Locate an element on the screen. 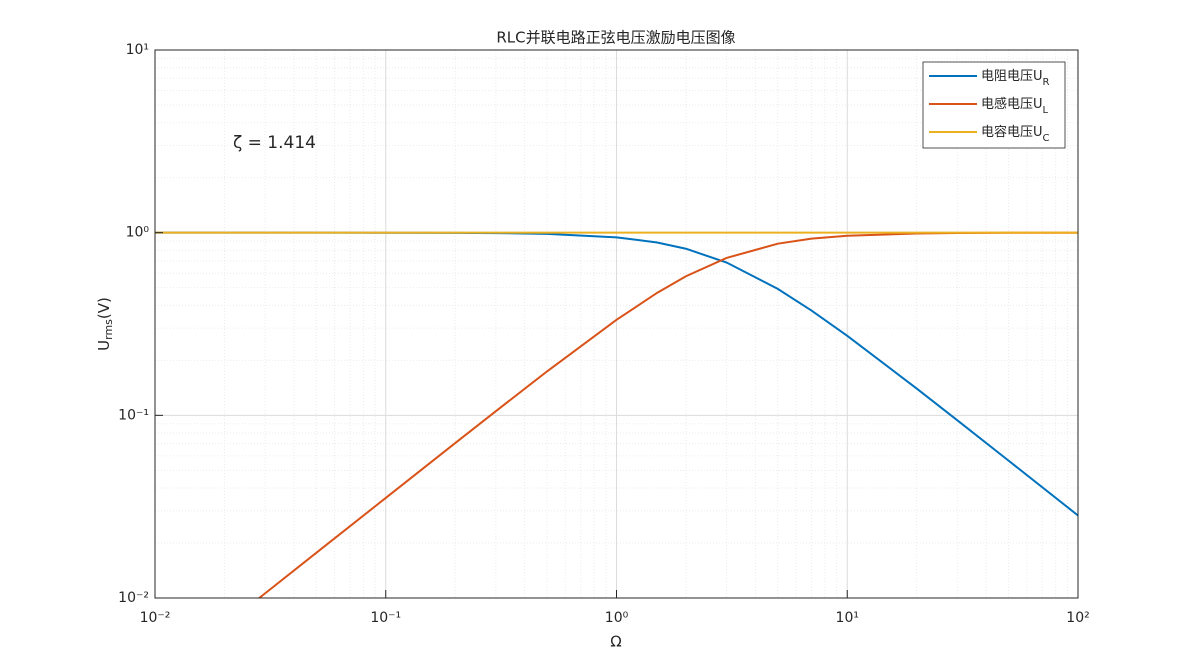 The height and width of the screenshot is (671, 1192). legend-label: 电容电压UC is located at coordinates (1015, 134).